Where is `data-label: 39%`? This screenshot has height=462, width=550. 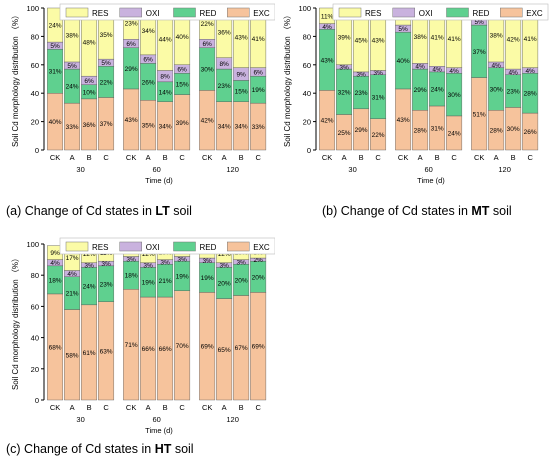
data-label: 39% is located at coordinates (182, 123).